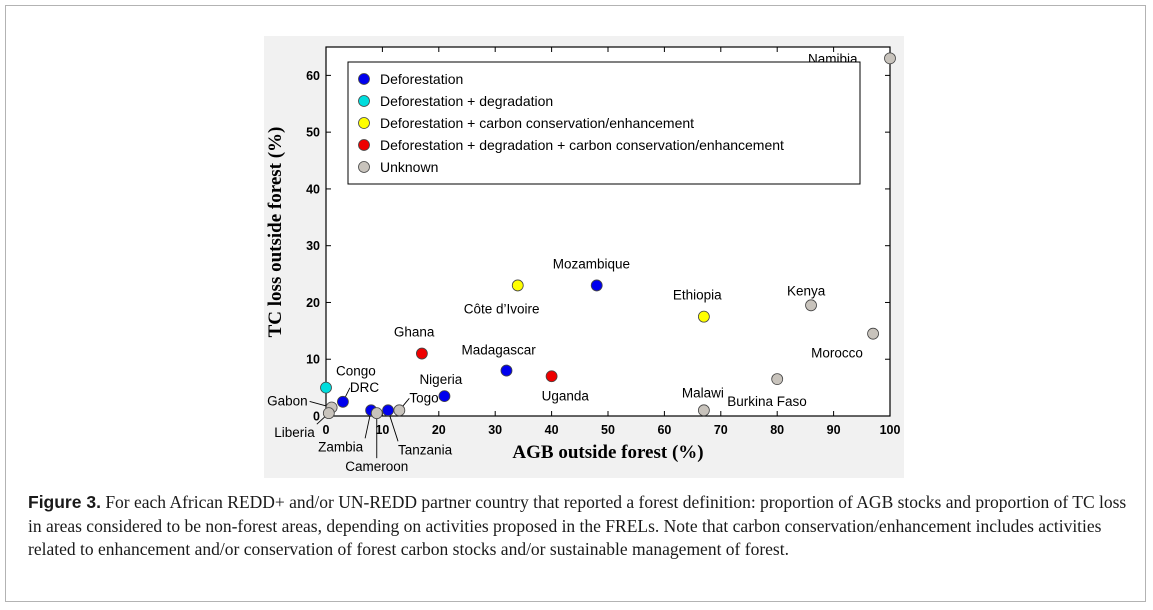  I want to click on point-label: Nigeria, so click(440, 379).